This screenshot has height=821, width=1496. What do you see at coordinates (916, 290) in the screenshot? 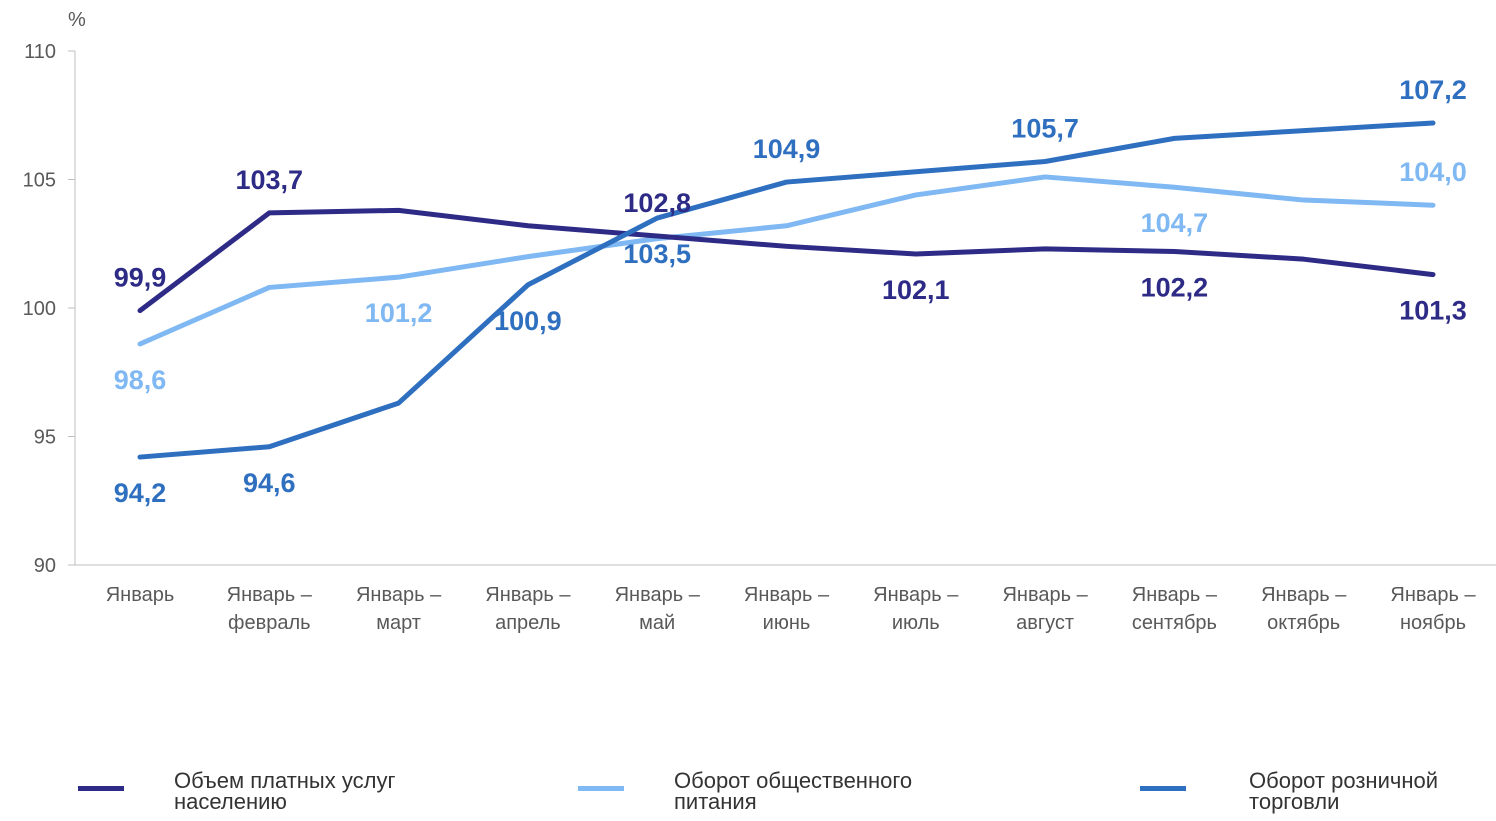
I see `data-label: 102,1` at bounding box center [916, 290].